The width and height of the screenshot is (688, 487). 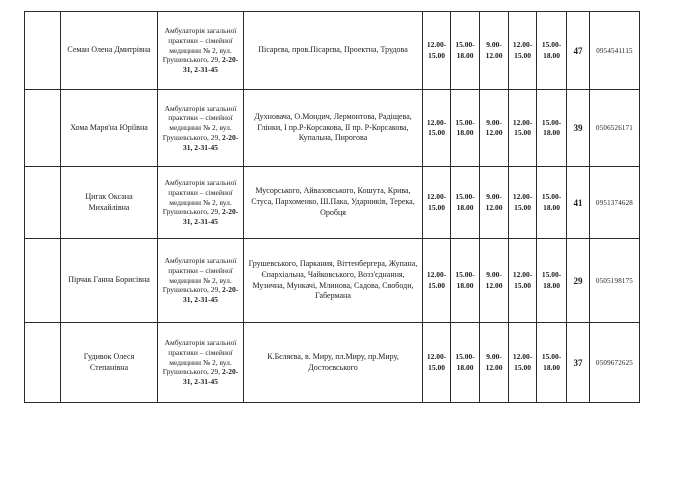 What do you see at coordinates (614, 202) in the screenshot?
I see `phone-number-cell: 0951374628` at bounding box center [614, 202].